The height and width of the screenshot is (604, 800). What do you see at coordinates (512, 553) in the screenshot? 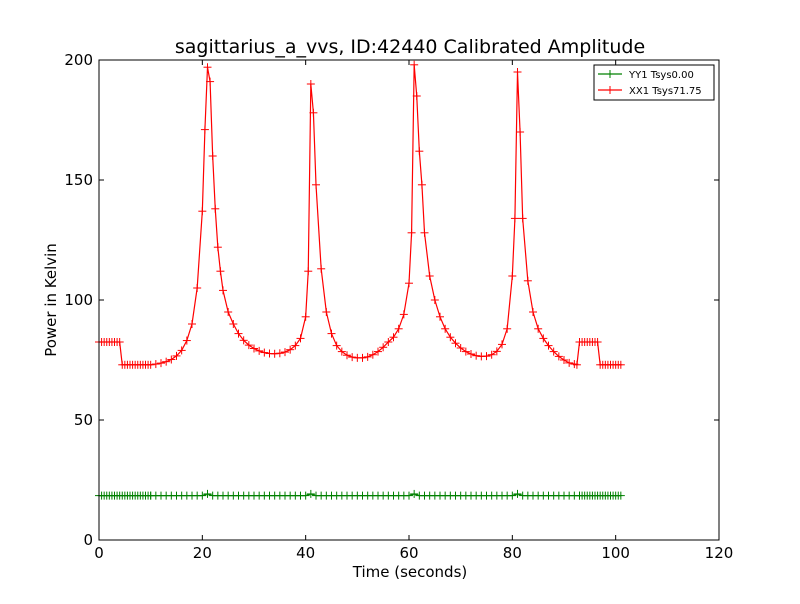
I see `x-tick-label: 80` at bounding box center [512, 553].